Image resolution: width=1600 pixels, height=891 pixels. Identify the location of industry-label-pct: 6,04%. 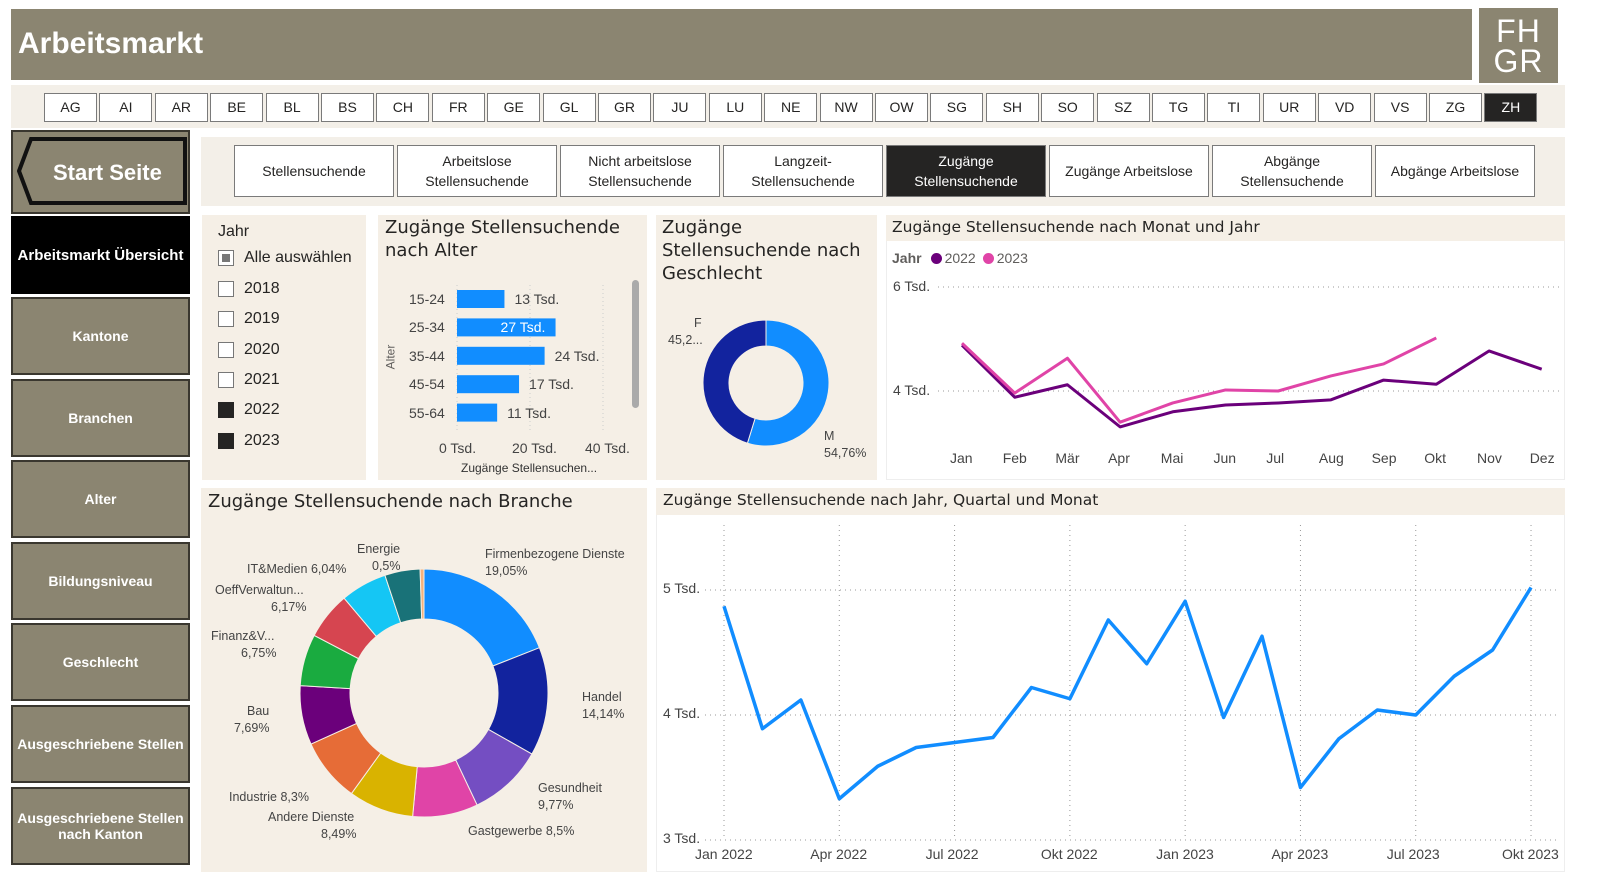
(328, 569).